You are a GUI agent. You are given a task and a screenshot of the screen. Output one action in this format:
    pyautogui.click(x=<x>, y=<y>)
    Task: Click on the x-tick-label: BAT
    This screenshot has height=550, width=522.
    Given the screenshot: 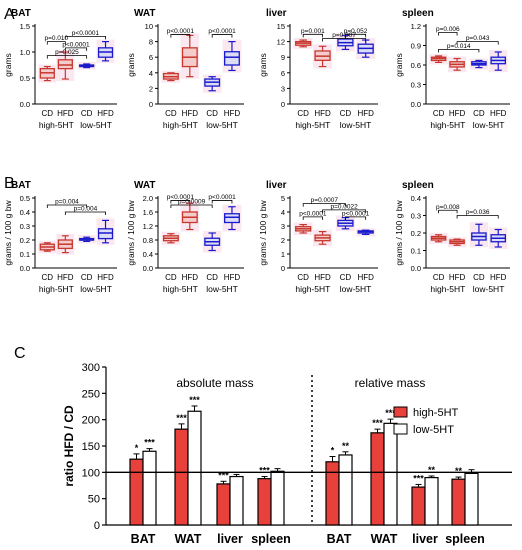 What is the action you would take?
    pyautogui.click(x=339, y=539)
    